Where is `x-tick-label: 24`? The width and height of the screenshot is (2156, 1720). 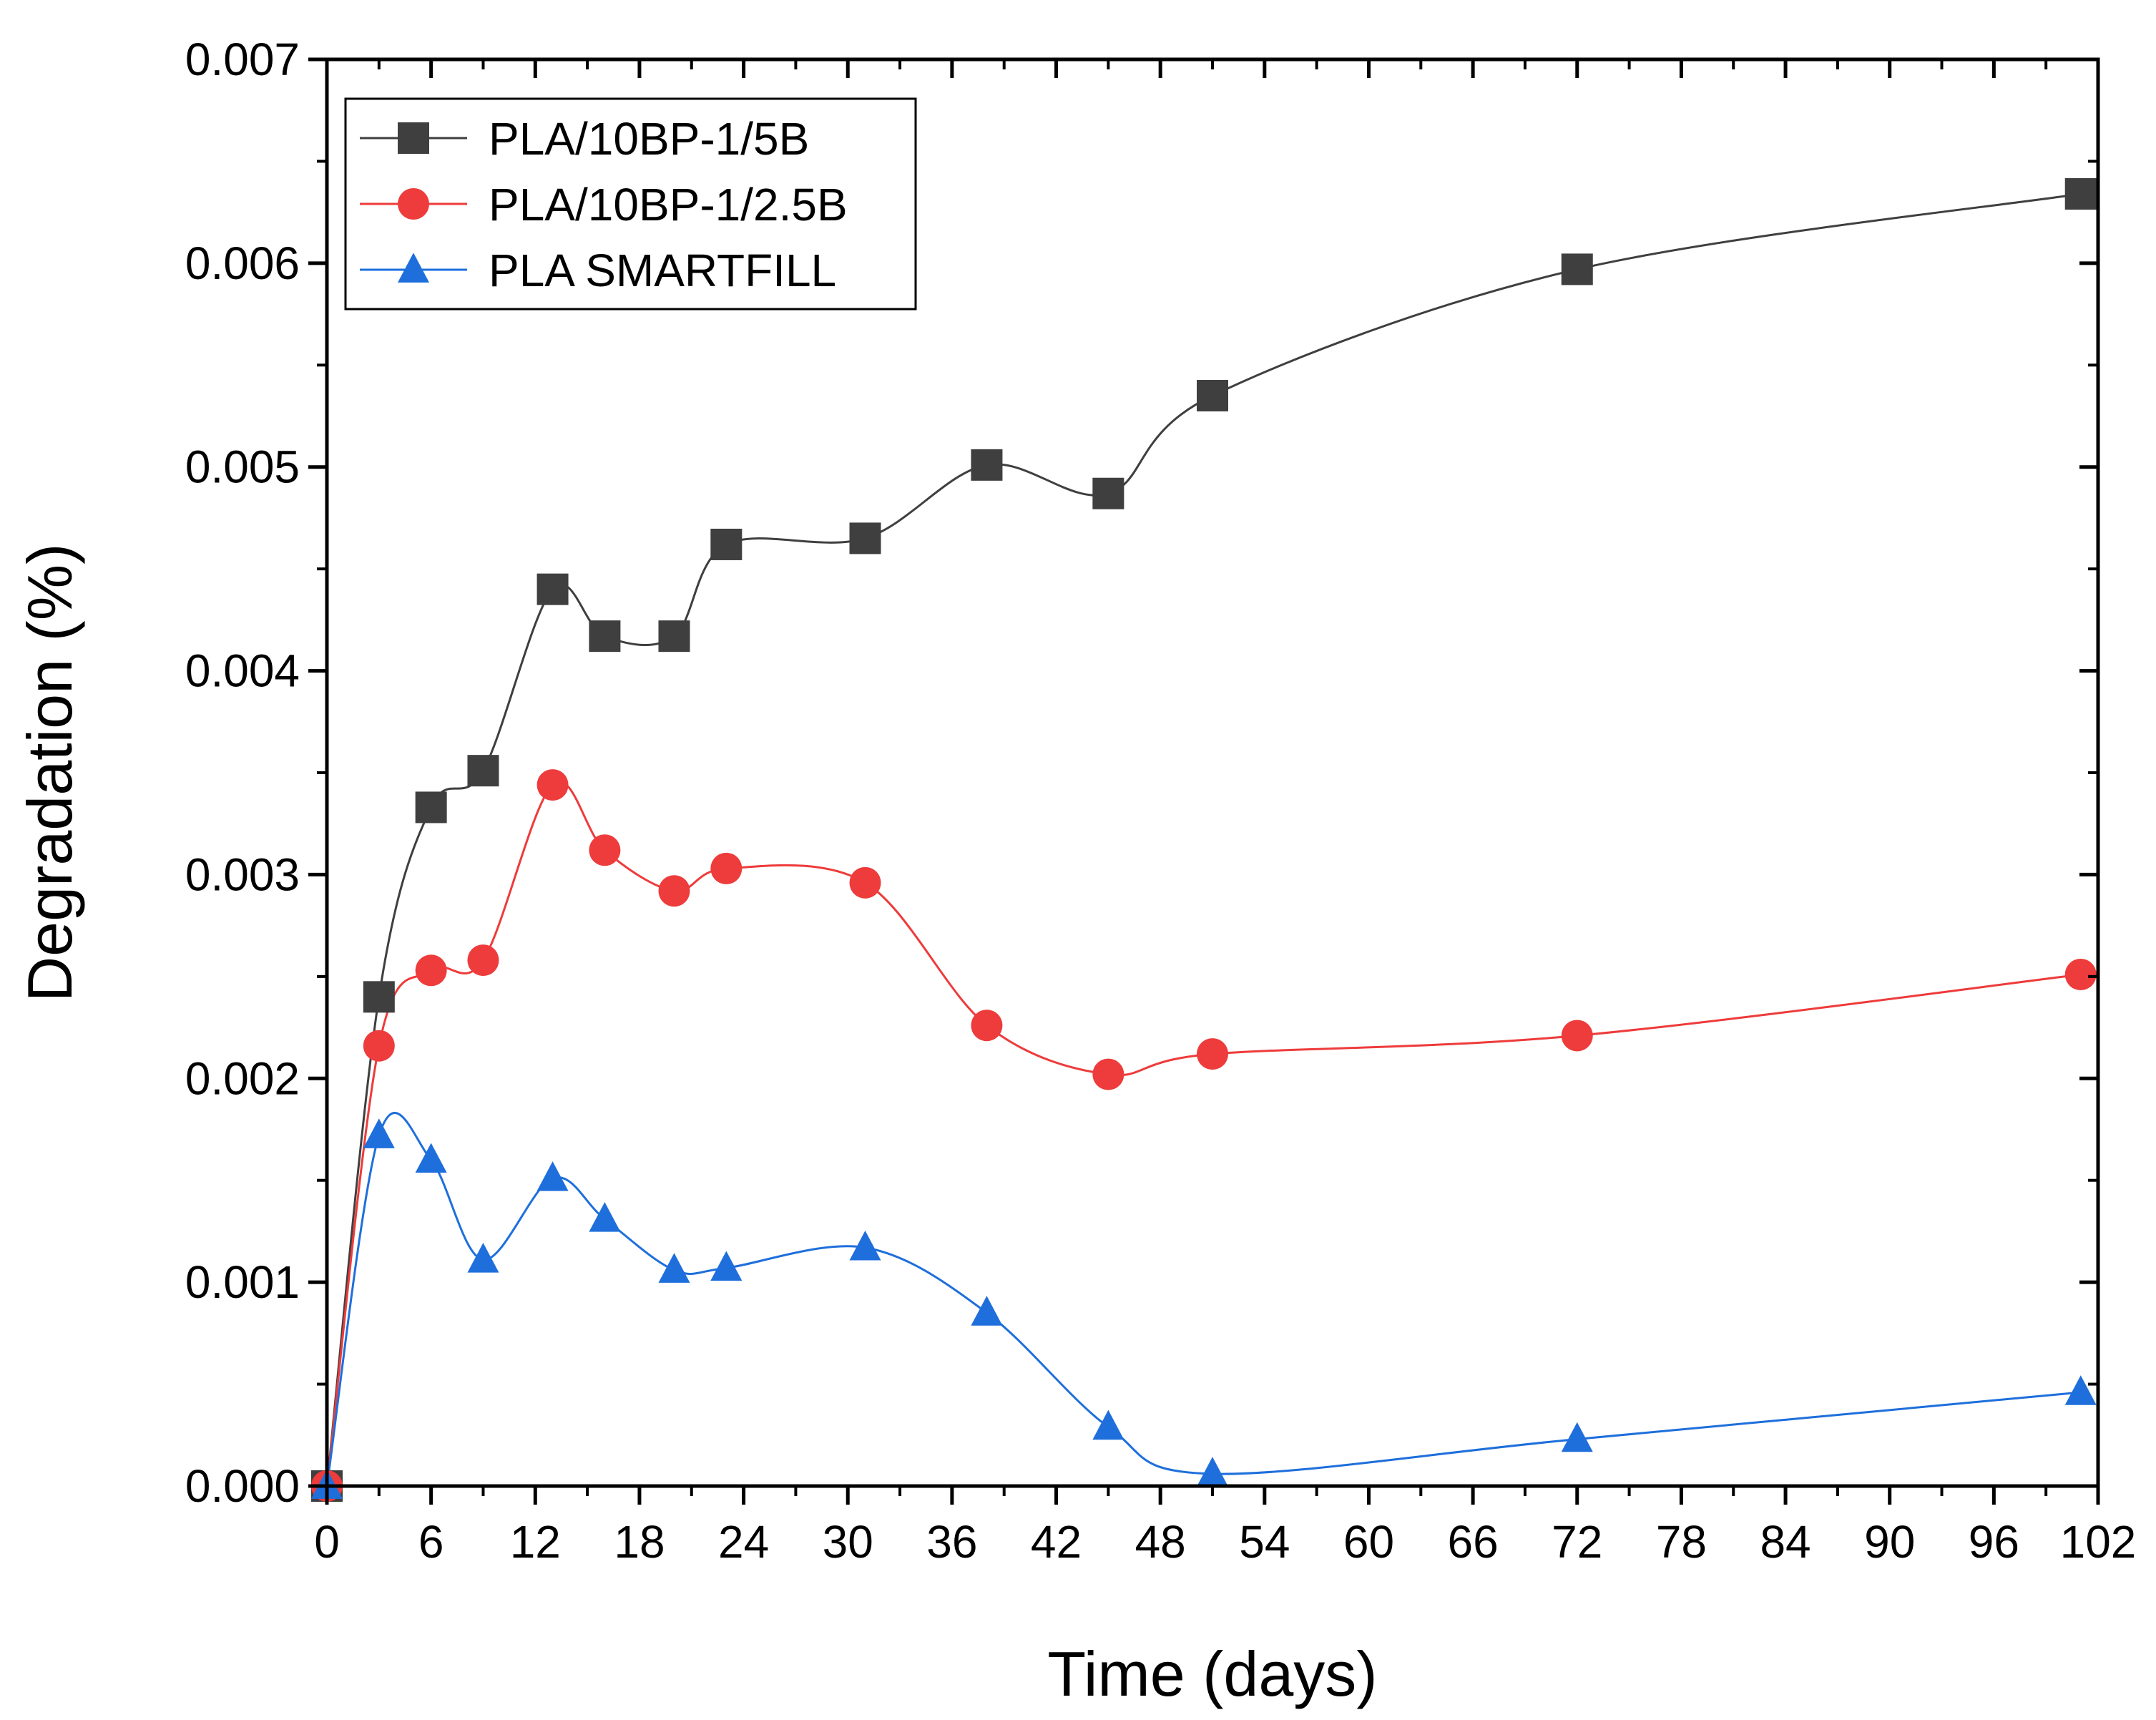
x-tick-label: 24 is located at coordinates (744, 1542).